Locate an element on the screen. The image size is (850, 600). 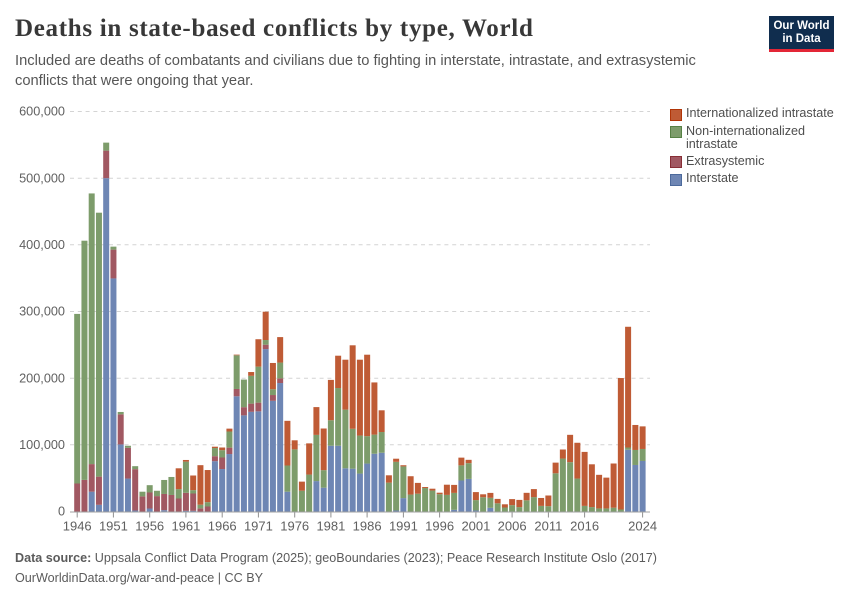
svg-text: 500,000 is located at coordinates (42, 178).